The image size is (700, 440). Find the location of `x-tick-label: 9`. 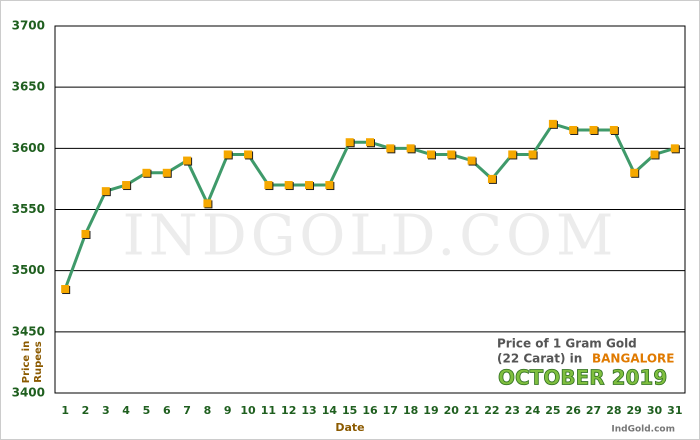

x-tick-label: 9 is located at coordinates (228, 410).